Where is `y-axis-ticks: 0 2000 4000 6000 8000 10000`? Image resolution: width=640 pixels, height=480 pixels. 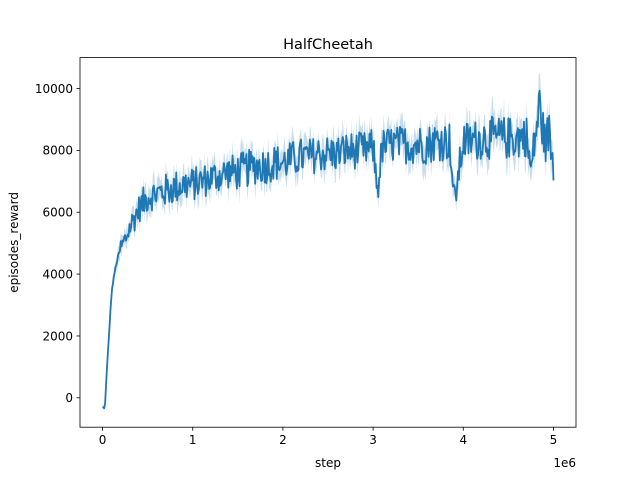
y-axis-ticks: 0 2000 4000 6000 8000 10000 is located at coordinates (57, 243).